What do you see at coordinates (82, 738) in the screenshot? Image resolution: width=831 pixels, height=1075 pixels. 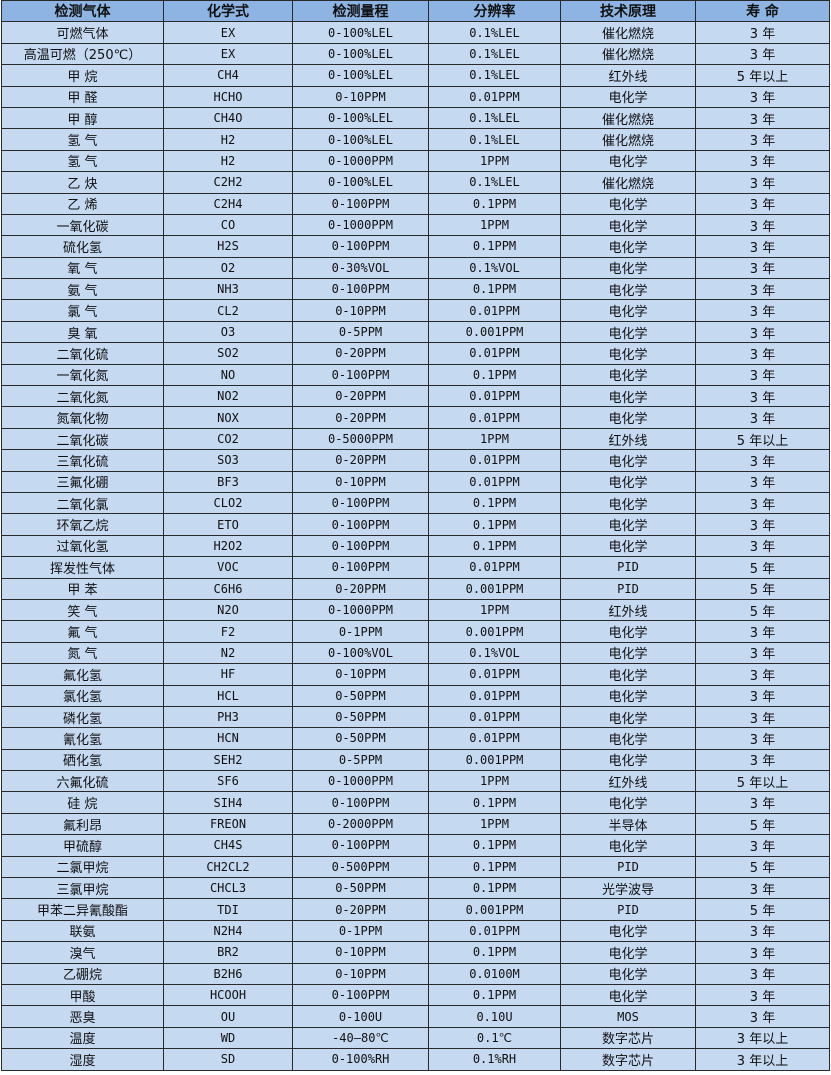 I see `gas-name-cell: 氰化氢` at bounding box center [82, 738].